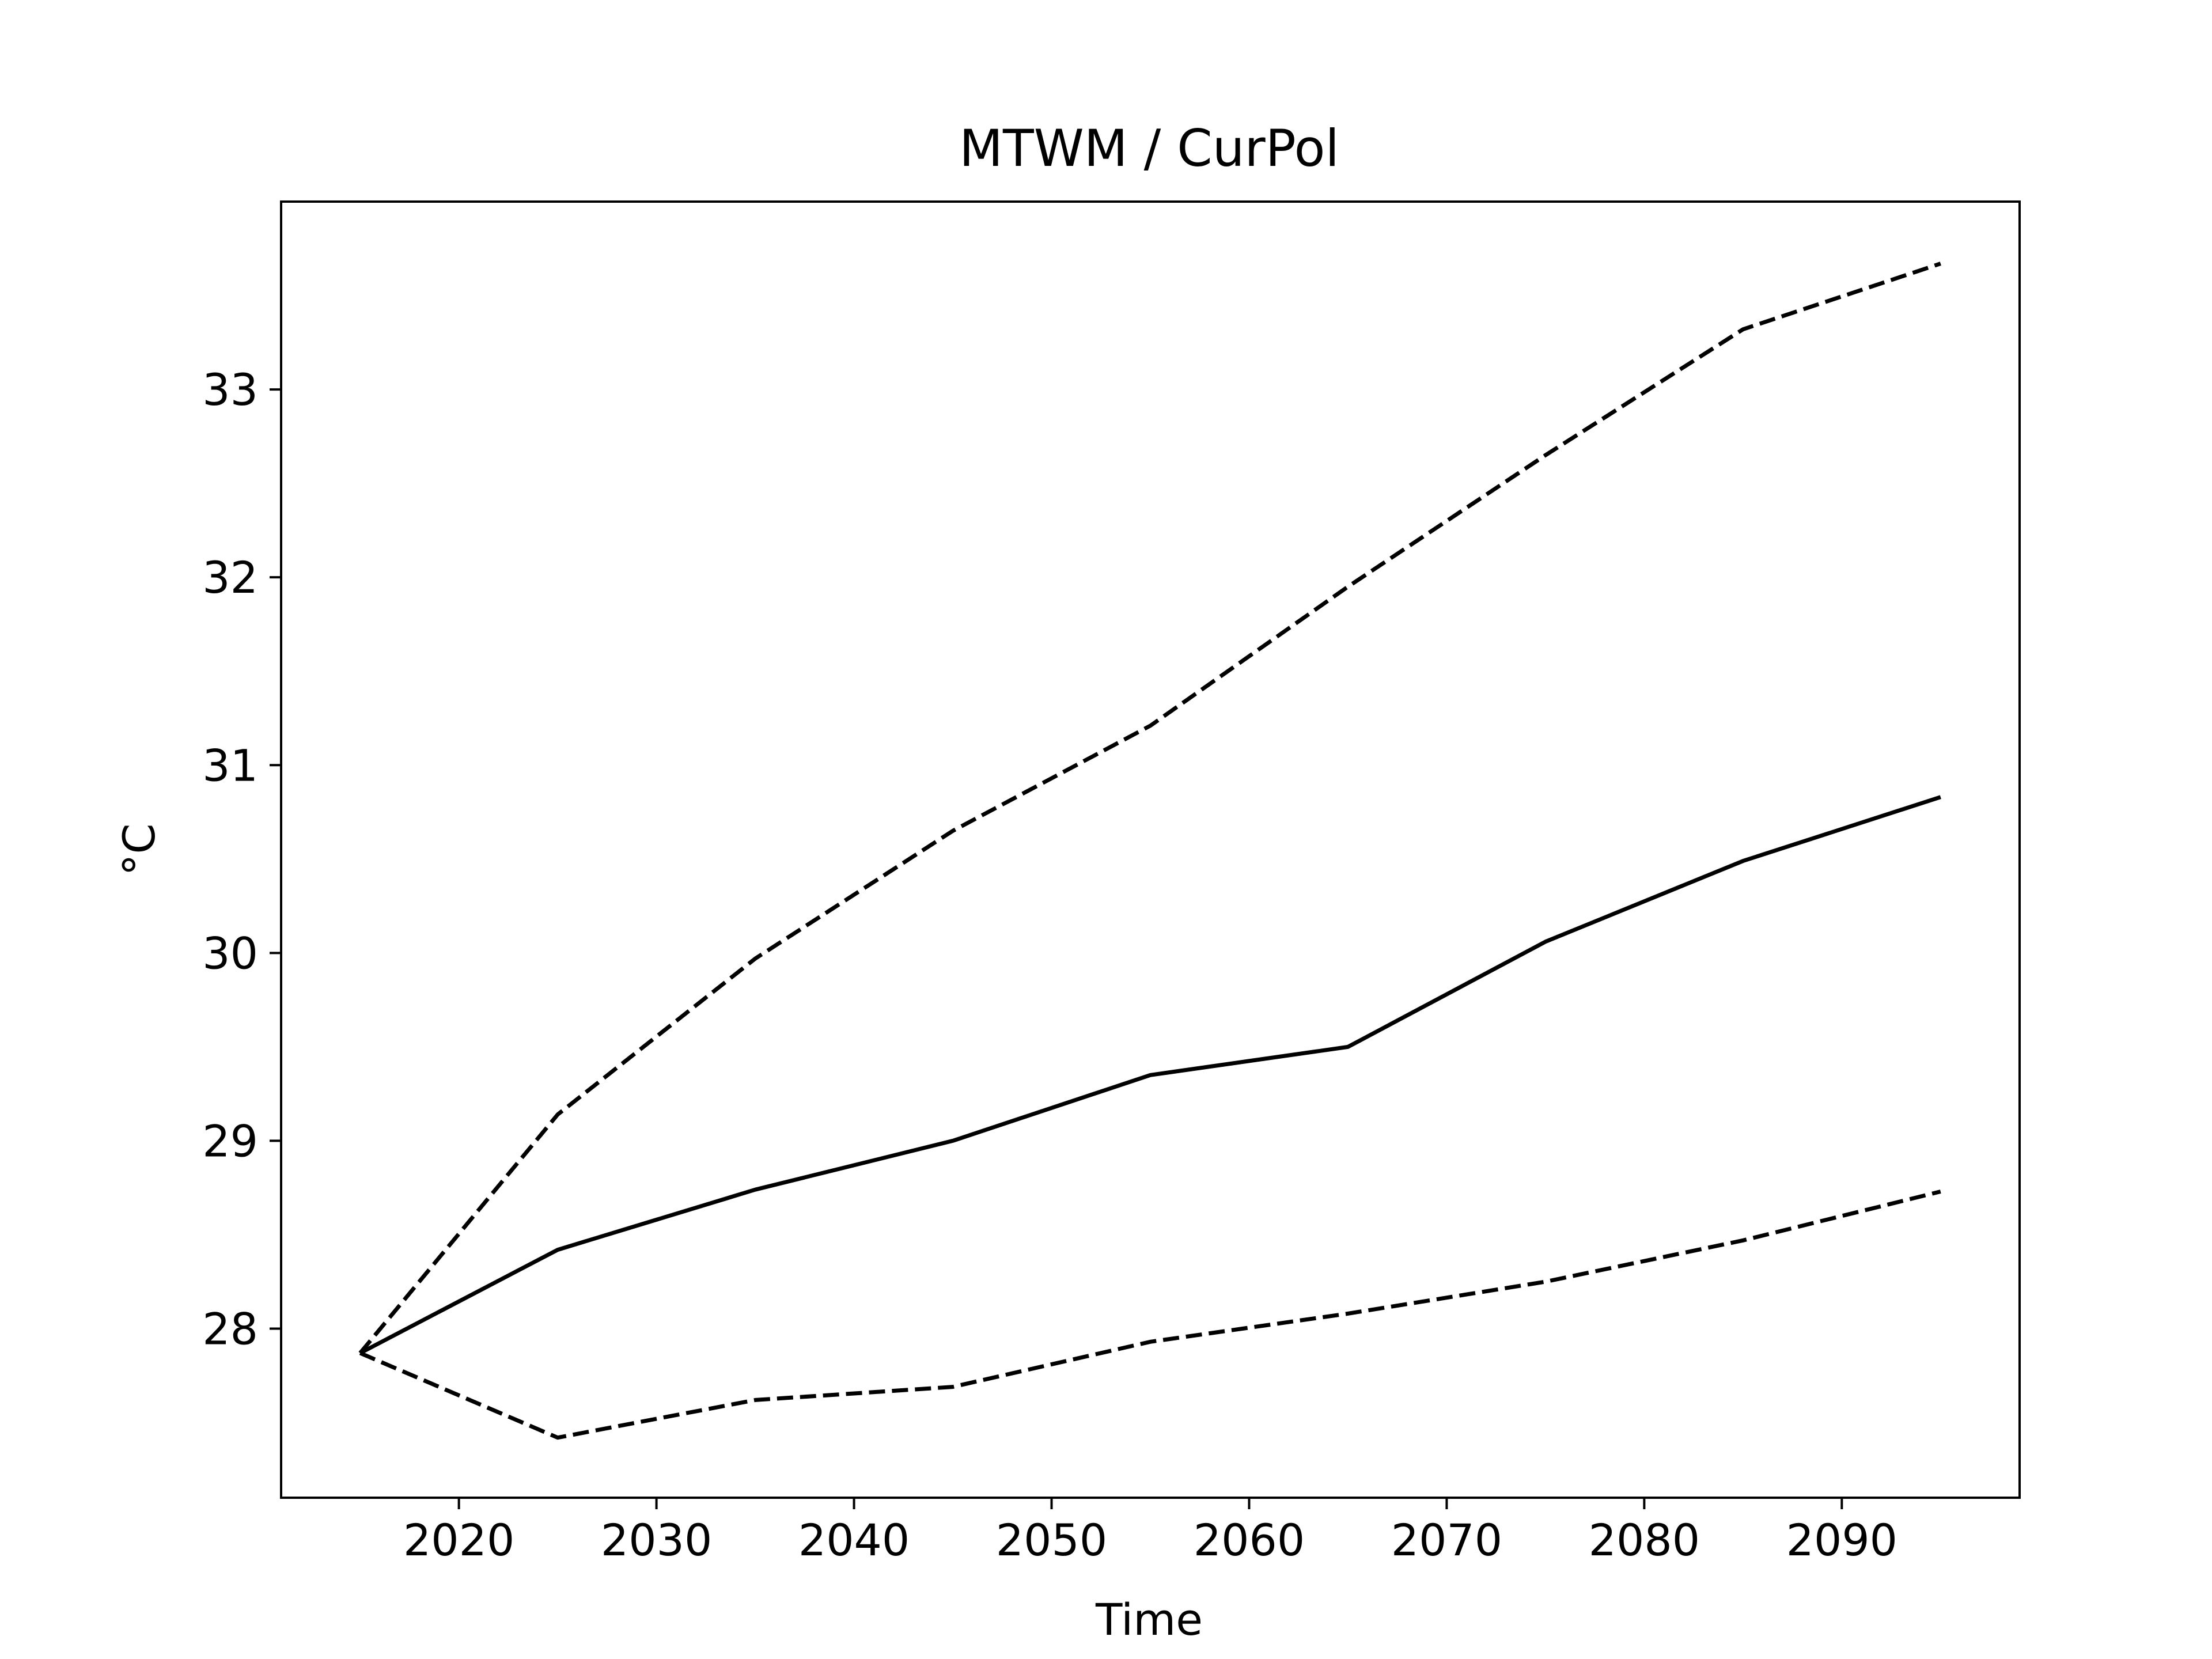  What do you see at coordinates (1841, 1540) in the screenshot?
I see `x-tick-label-2090: 2090` at bounding box center [1841, 1540].